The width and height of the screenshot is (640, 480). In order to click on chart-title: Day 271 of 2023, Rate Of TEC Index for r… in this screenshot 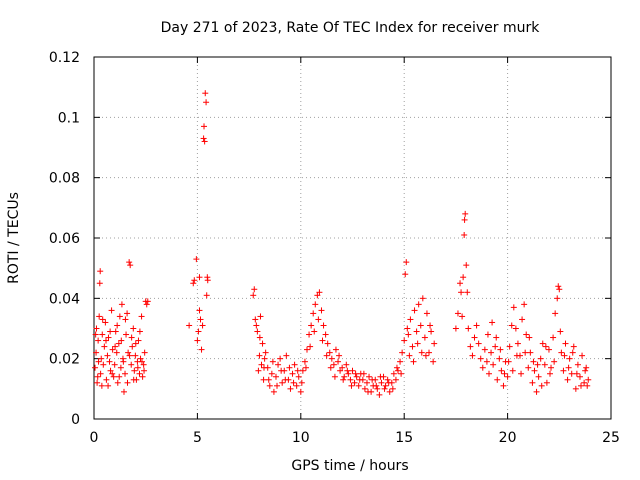, I will do `click(351, 28)`.